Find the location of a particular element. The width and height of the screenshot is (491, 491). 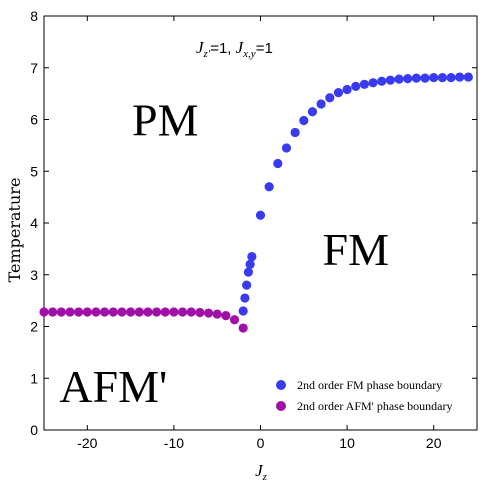

annotation-jzprime-symbol: J is located at coordinates (200, 47).